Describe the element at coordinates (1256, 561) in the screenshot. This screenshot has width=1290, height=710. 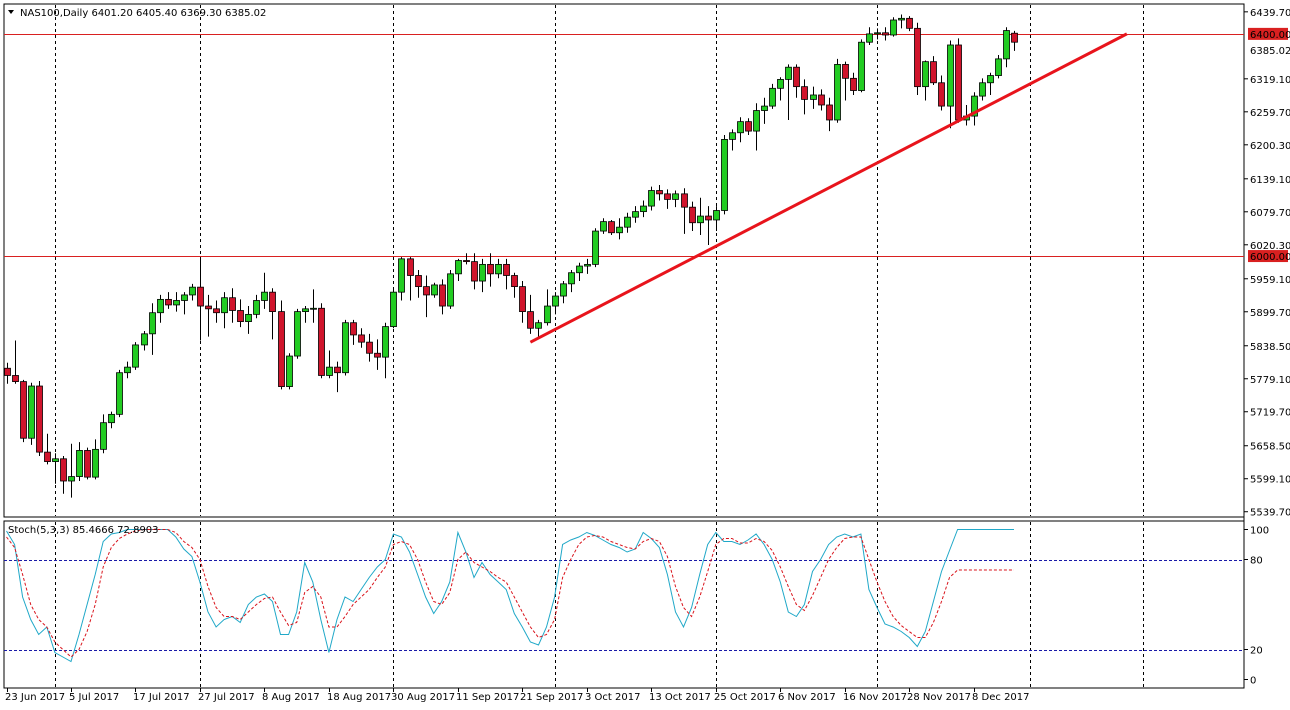
I see `stoch-tick-label: 80` at that location.